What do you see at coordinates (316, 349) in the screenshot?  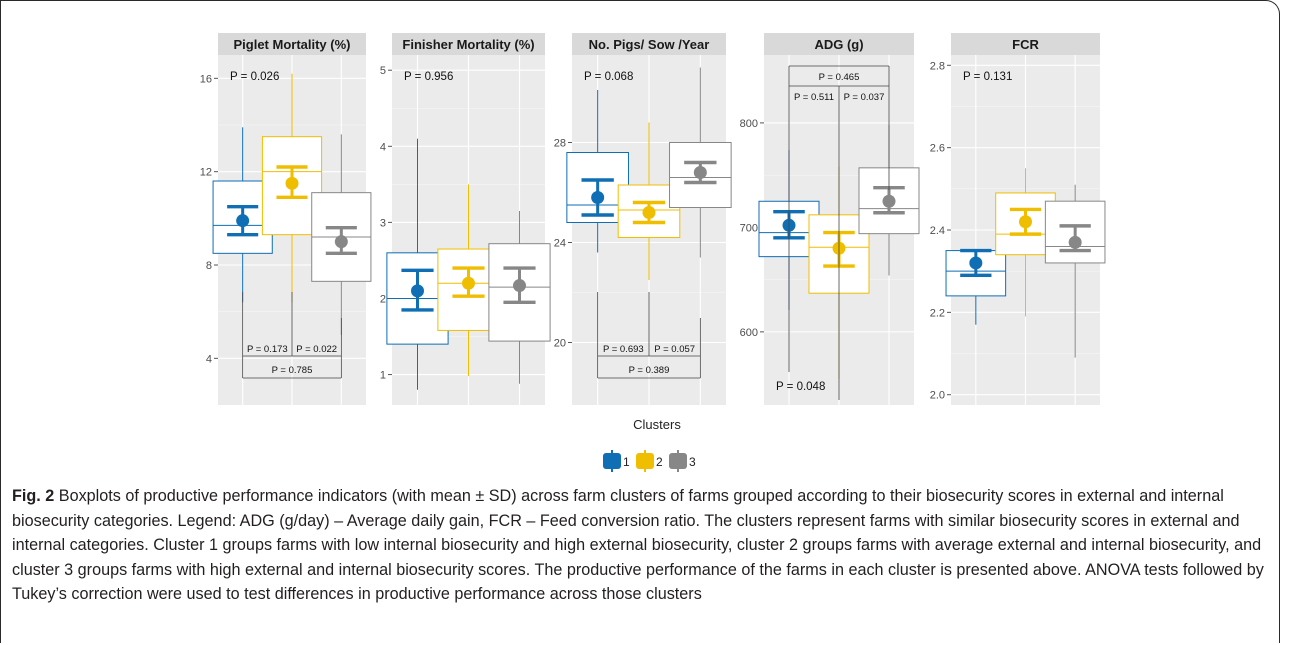 I see `p-value-2-3: P = 0.022` at bounding box center [316, 349].